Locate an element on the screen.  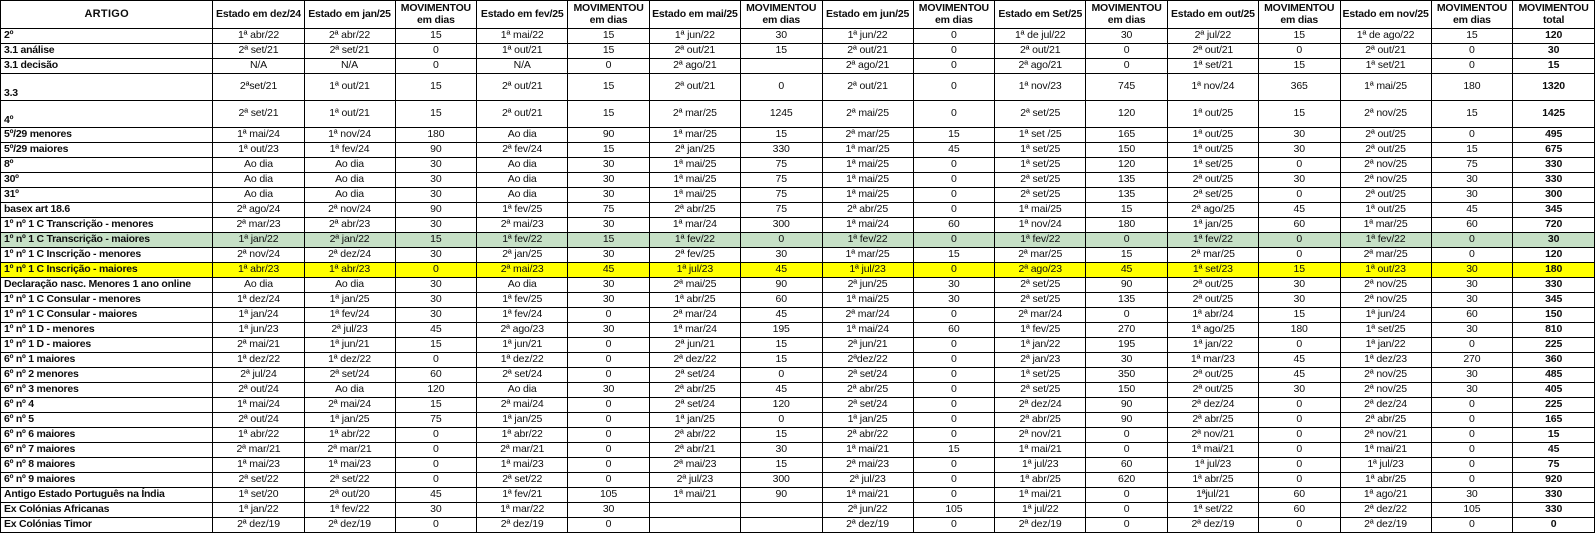
table-cell: 2ª jul/23 is located at coordinates (349, 330).